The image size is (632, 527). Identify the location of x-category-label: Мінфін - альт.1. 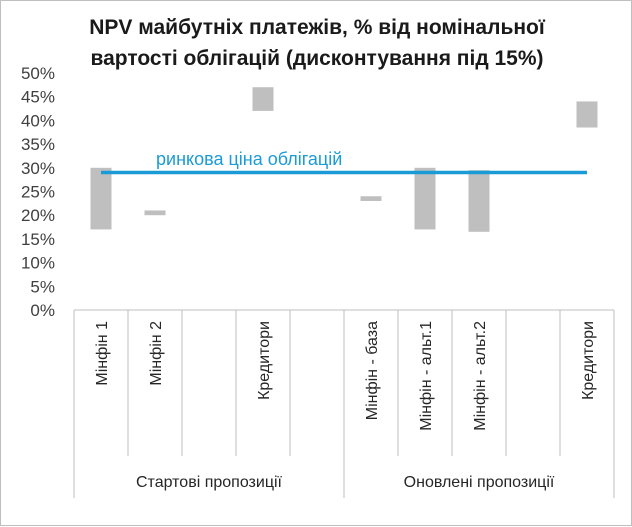
(426, 376).